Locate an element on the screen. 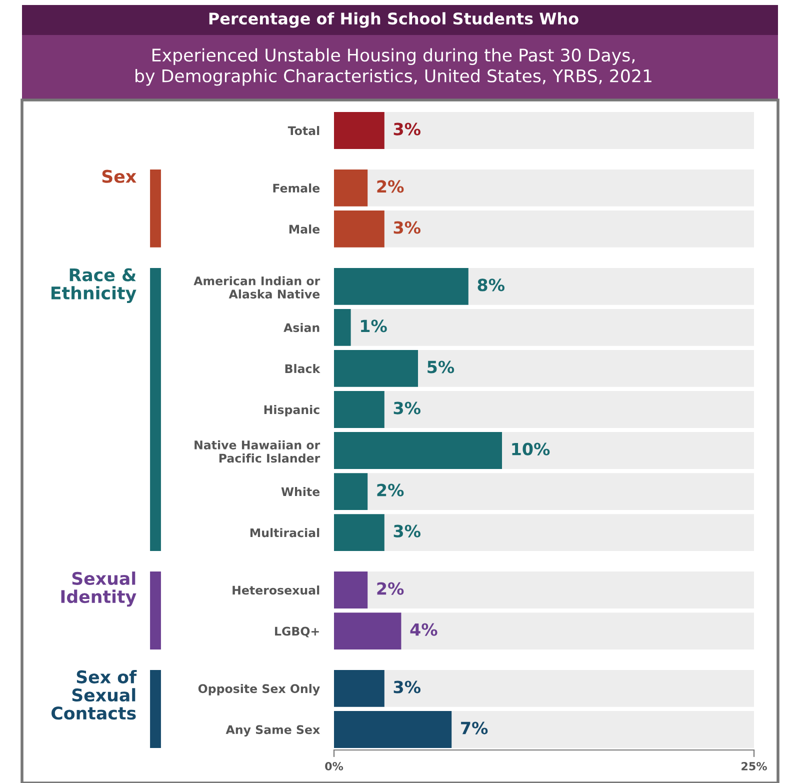  y-tick-label: Heterosexual is located at coordinates (276, 590).